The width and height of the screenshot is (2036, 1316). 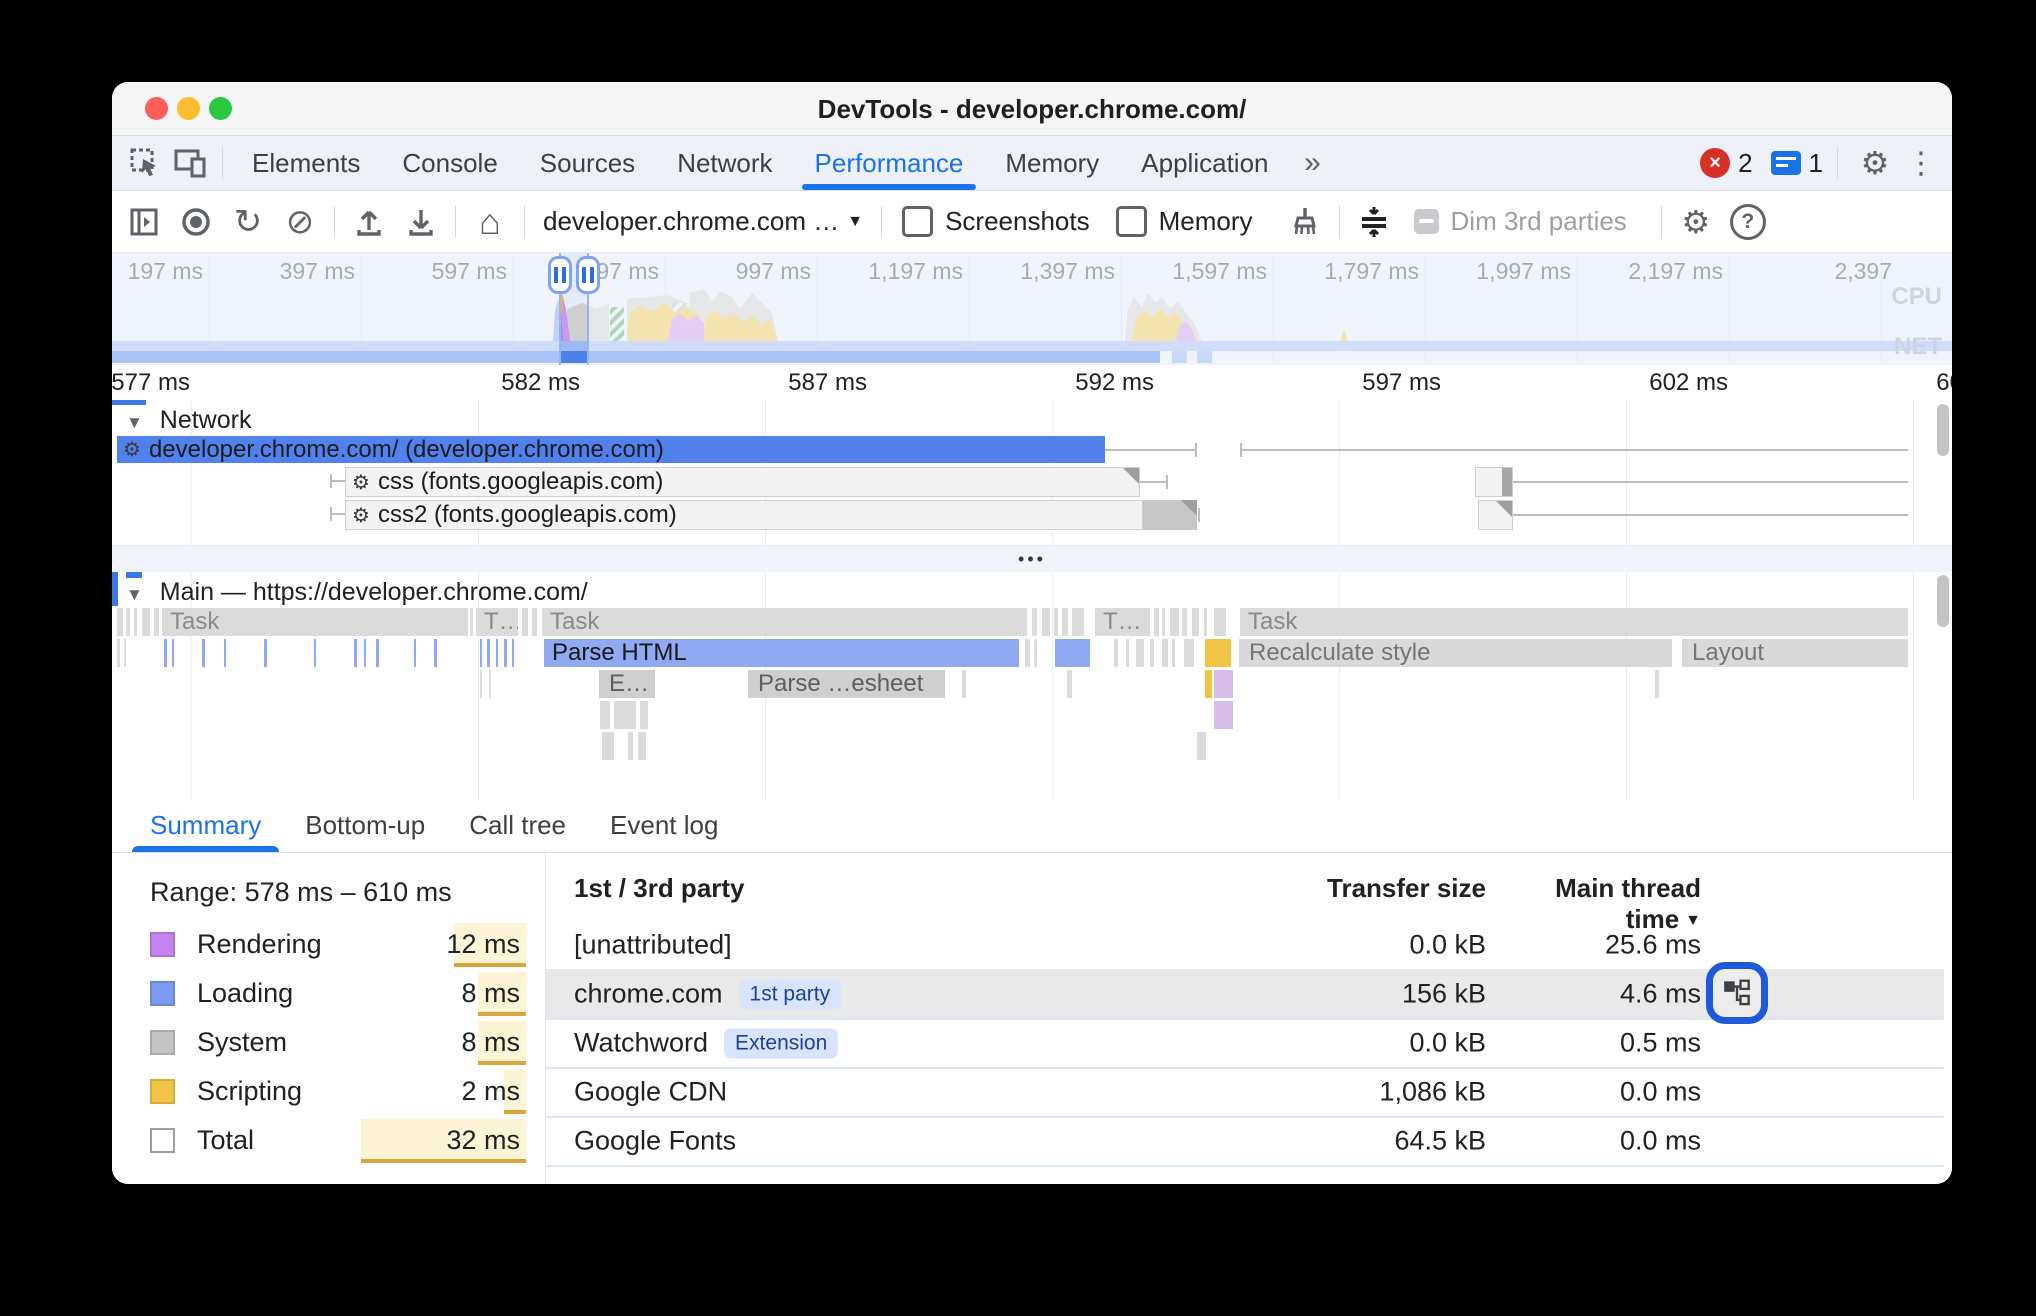 I want to click on tab-performance: Performance, so click(x=889, y=163).